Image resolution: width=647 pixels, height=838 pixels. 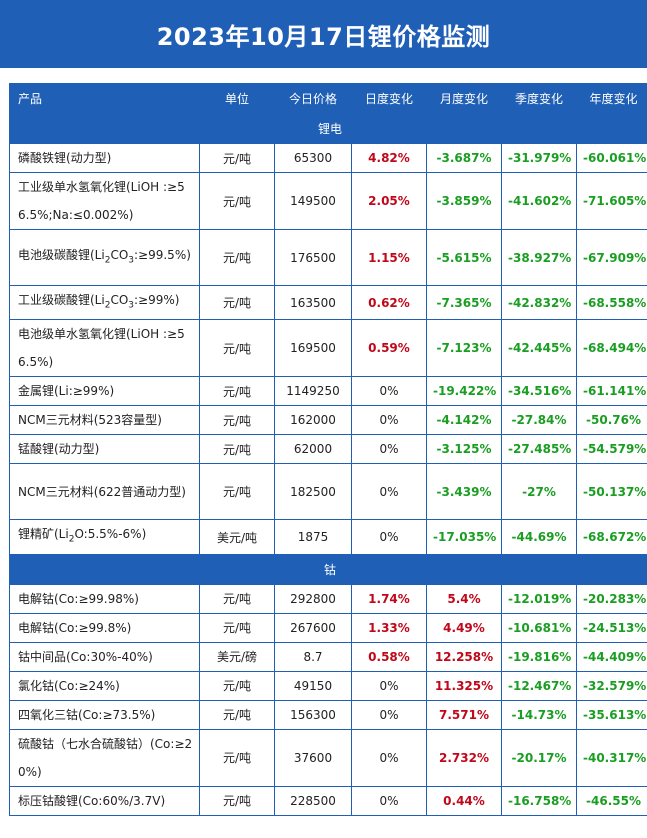 What do you see at coordinates (104, 391) in the screenshot?
I see `product-name: 金属锂(Li:≥99%)` at bounding box center [104, 391].